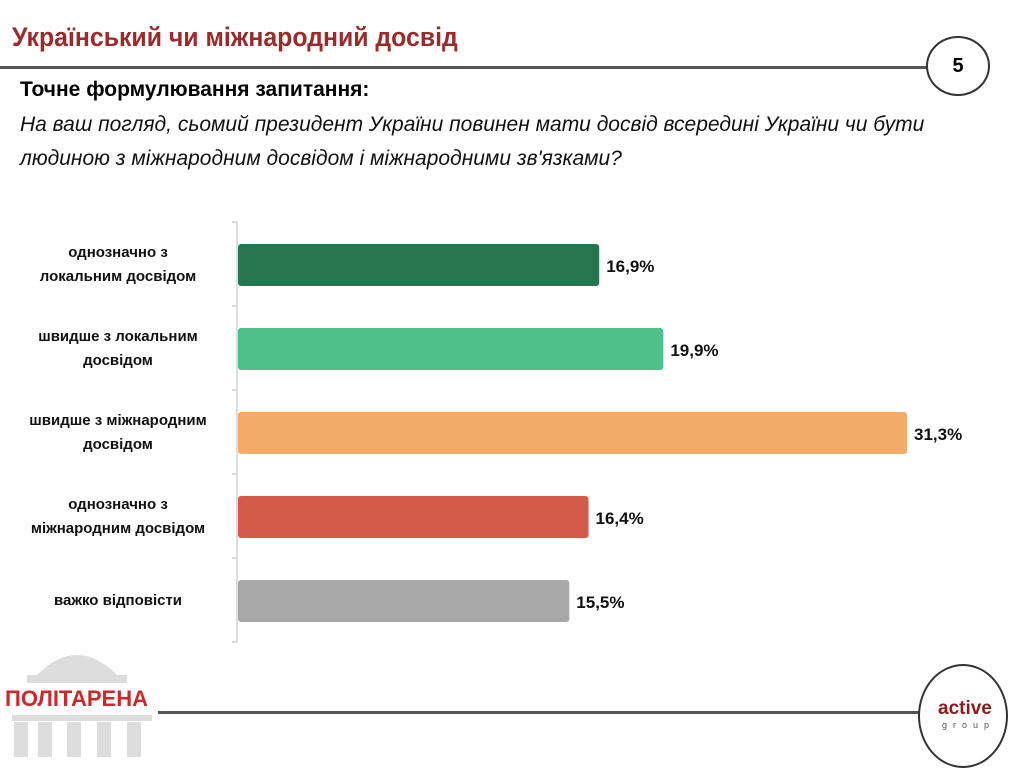 Image resolution: width=1024 pixels, height=768 pixels. Describe the element at coordinates (958, 66) in the screenshot. I see `page-number: 5` at that location.